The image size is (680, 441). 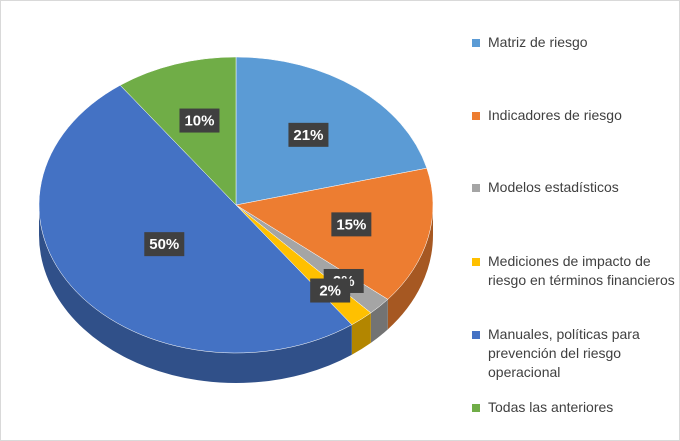 I want to click on legend-item: Todas las anteriores, so click(x=572, y=407).